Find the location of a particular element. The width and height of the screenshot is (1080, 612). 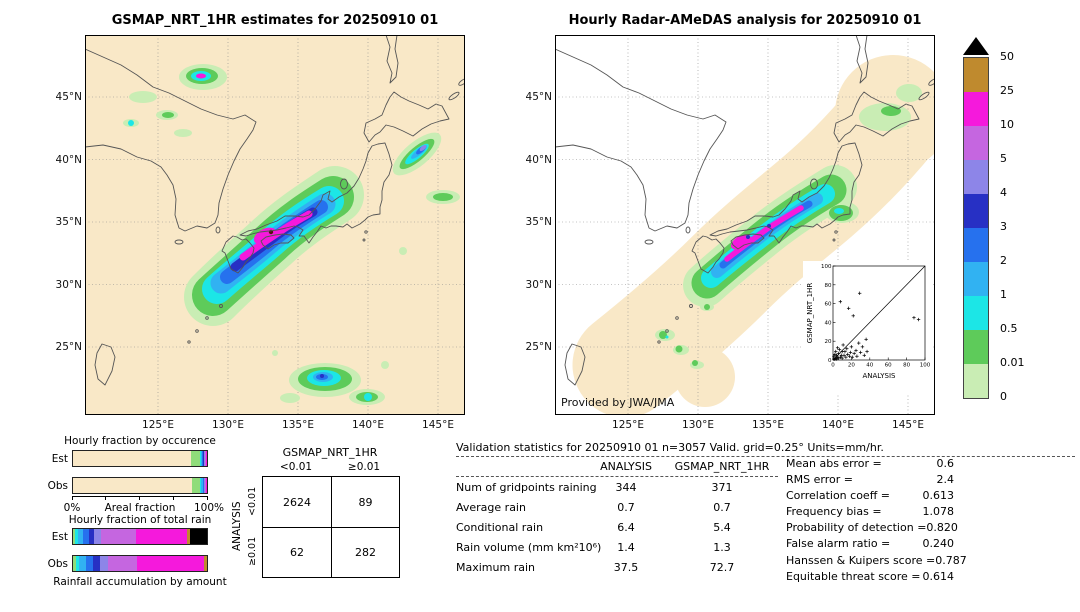

right-lon-tick-140: 140°E is located at coordinates (838, 425).